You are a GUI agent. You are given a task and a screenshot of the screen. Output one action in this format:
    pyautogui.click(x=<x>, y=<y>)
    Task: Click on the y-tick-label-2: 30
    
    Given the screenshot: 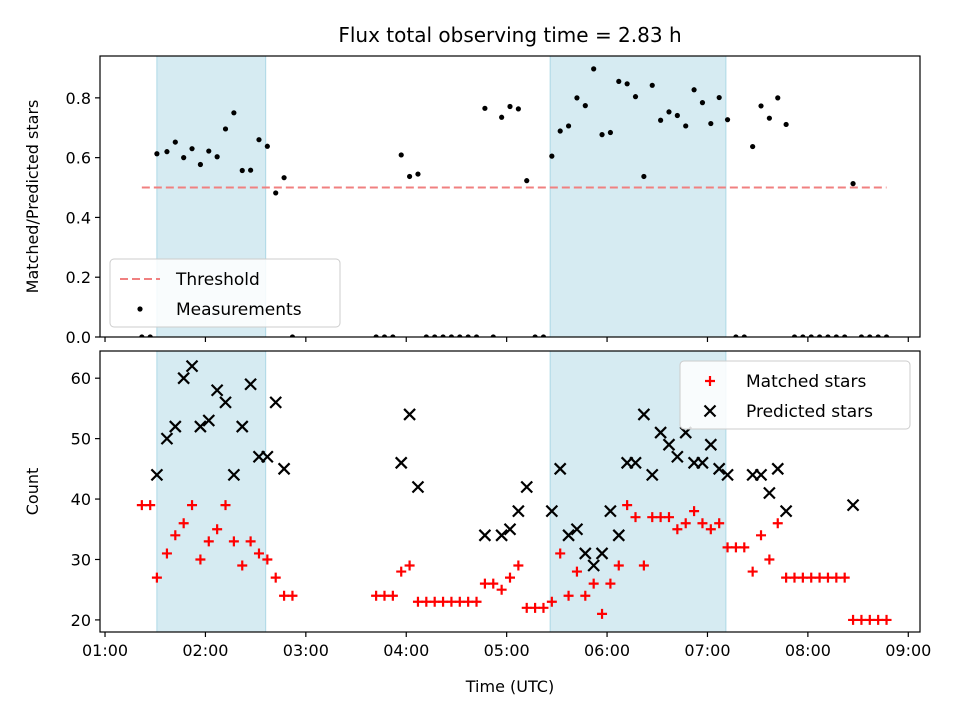 What is the action you would take?
    pyautogui.click(x=81, y=559)
    